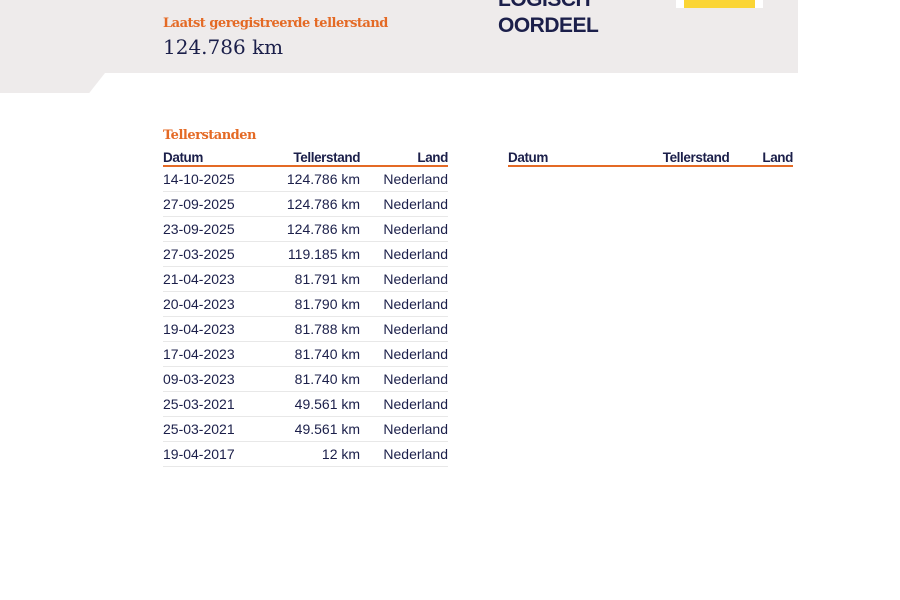 This screenshot has width=900, height=600. I want to click on cell-date: 27-03-2025, so click(212, 254).